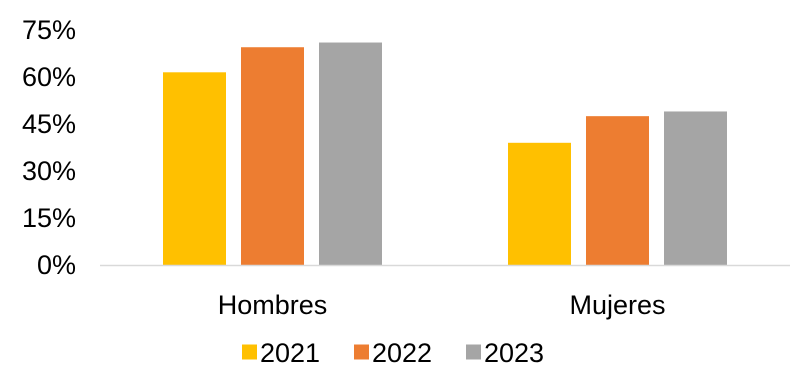 The height and width of the screenshot is (371, 804). I want to click on legend-label-2022: 2022, so click(402, 353).